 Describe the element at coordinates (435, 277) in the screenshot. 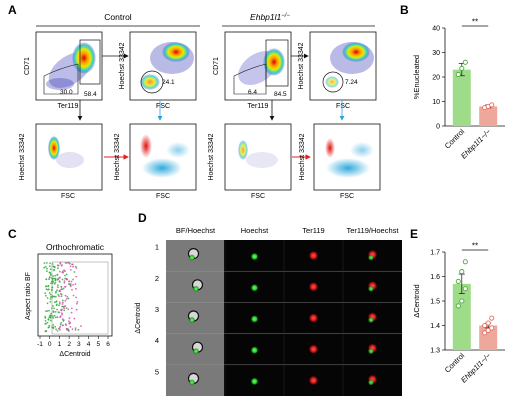

I see `y-tick-label: 1.6` at that location.